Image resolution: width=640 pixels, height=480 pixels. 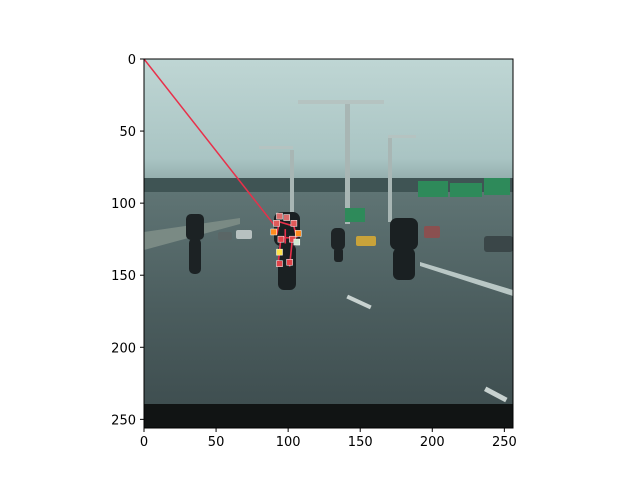 What do you see at coordinates (216, 442) in the screenshot?
I see `x-tick-label: 50` at bounding box center [216, 442].